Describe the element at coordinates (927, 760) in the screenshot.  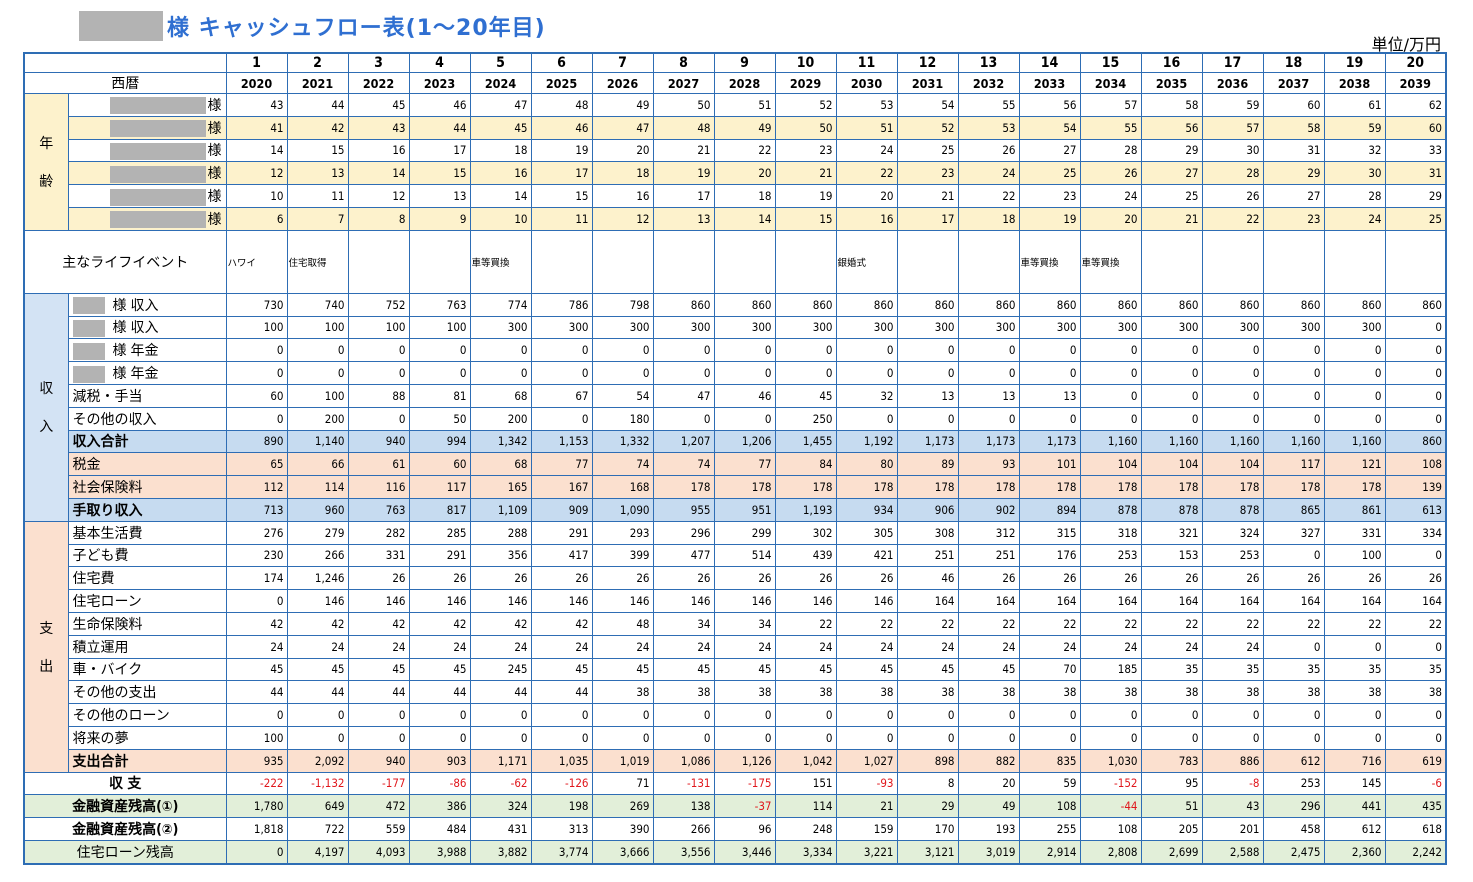
I see `expense-value-cell: 898` at that location.